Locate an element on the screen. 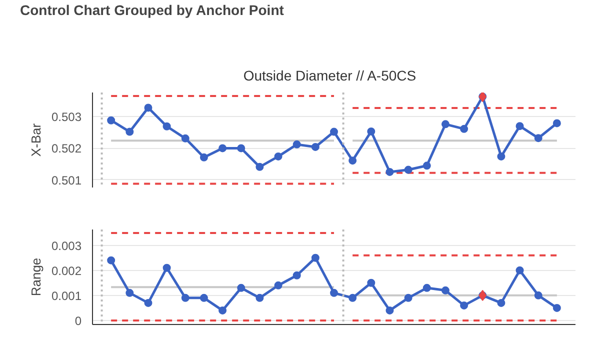 The height and width of the screenshot is (345, 607). y-axis-title: Range is located at coordinates (36, 277).